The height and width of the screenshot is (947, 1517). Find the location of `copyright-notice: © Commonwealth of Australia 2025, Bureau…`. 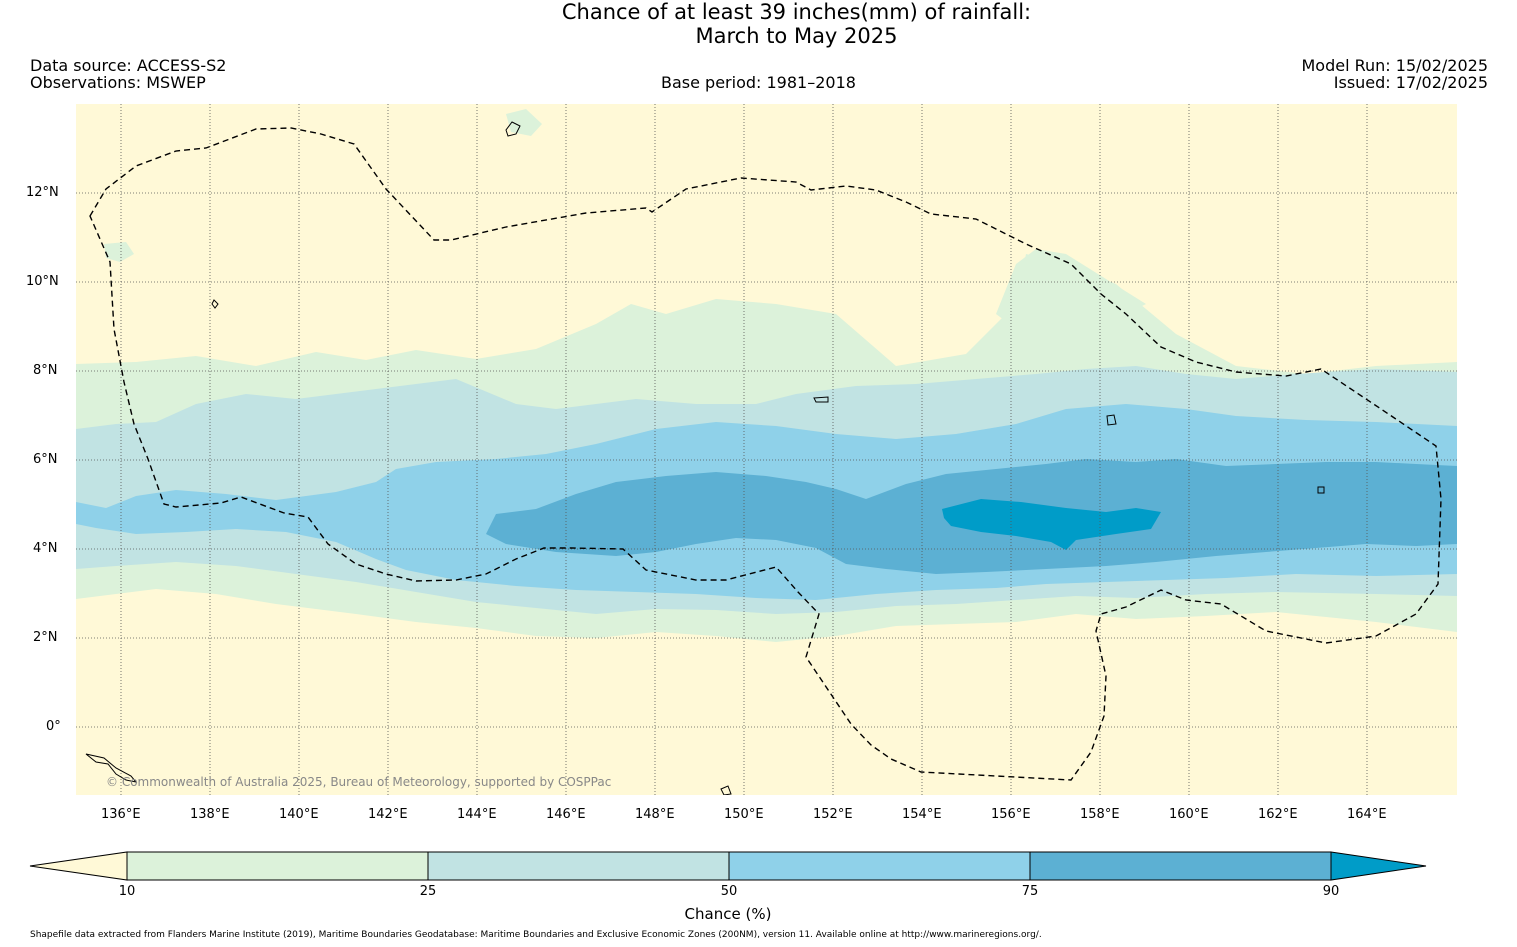

copyright-notice: © Commonwealth of Australia 2025, Bureau… is located at coordinates (359, 782).